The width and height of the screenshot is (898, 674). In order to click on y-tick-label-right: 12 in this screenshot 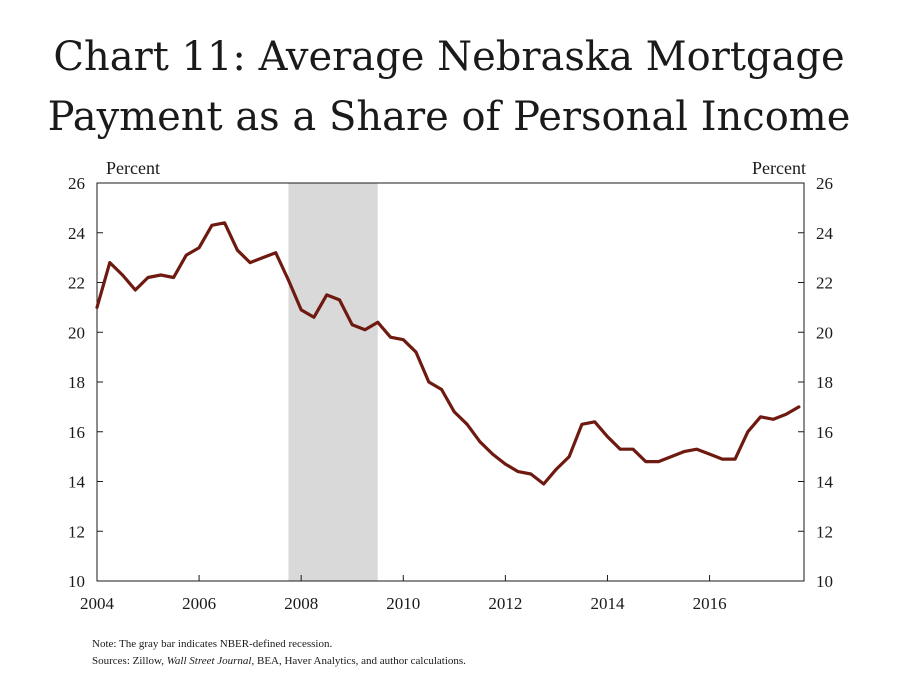, I will do `click(824, 531)`.